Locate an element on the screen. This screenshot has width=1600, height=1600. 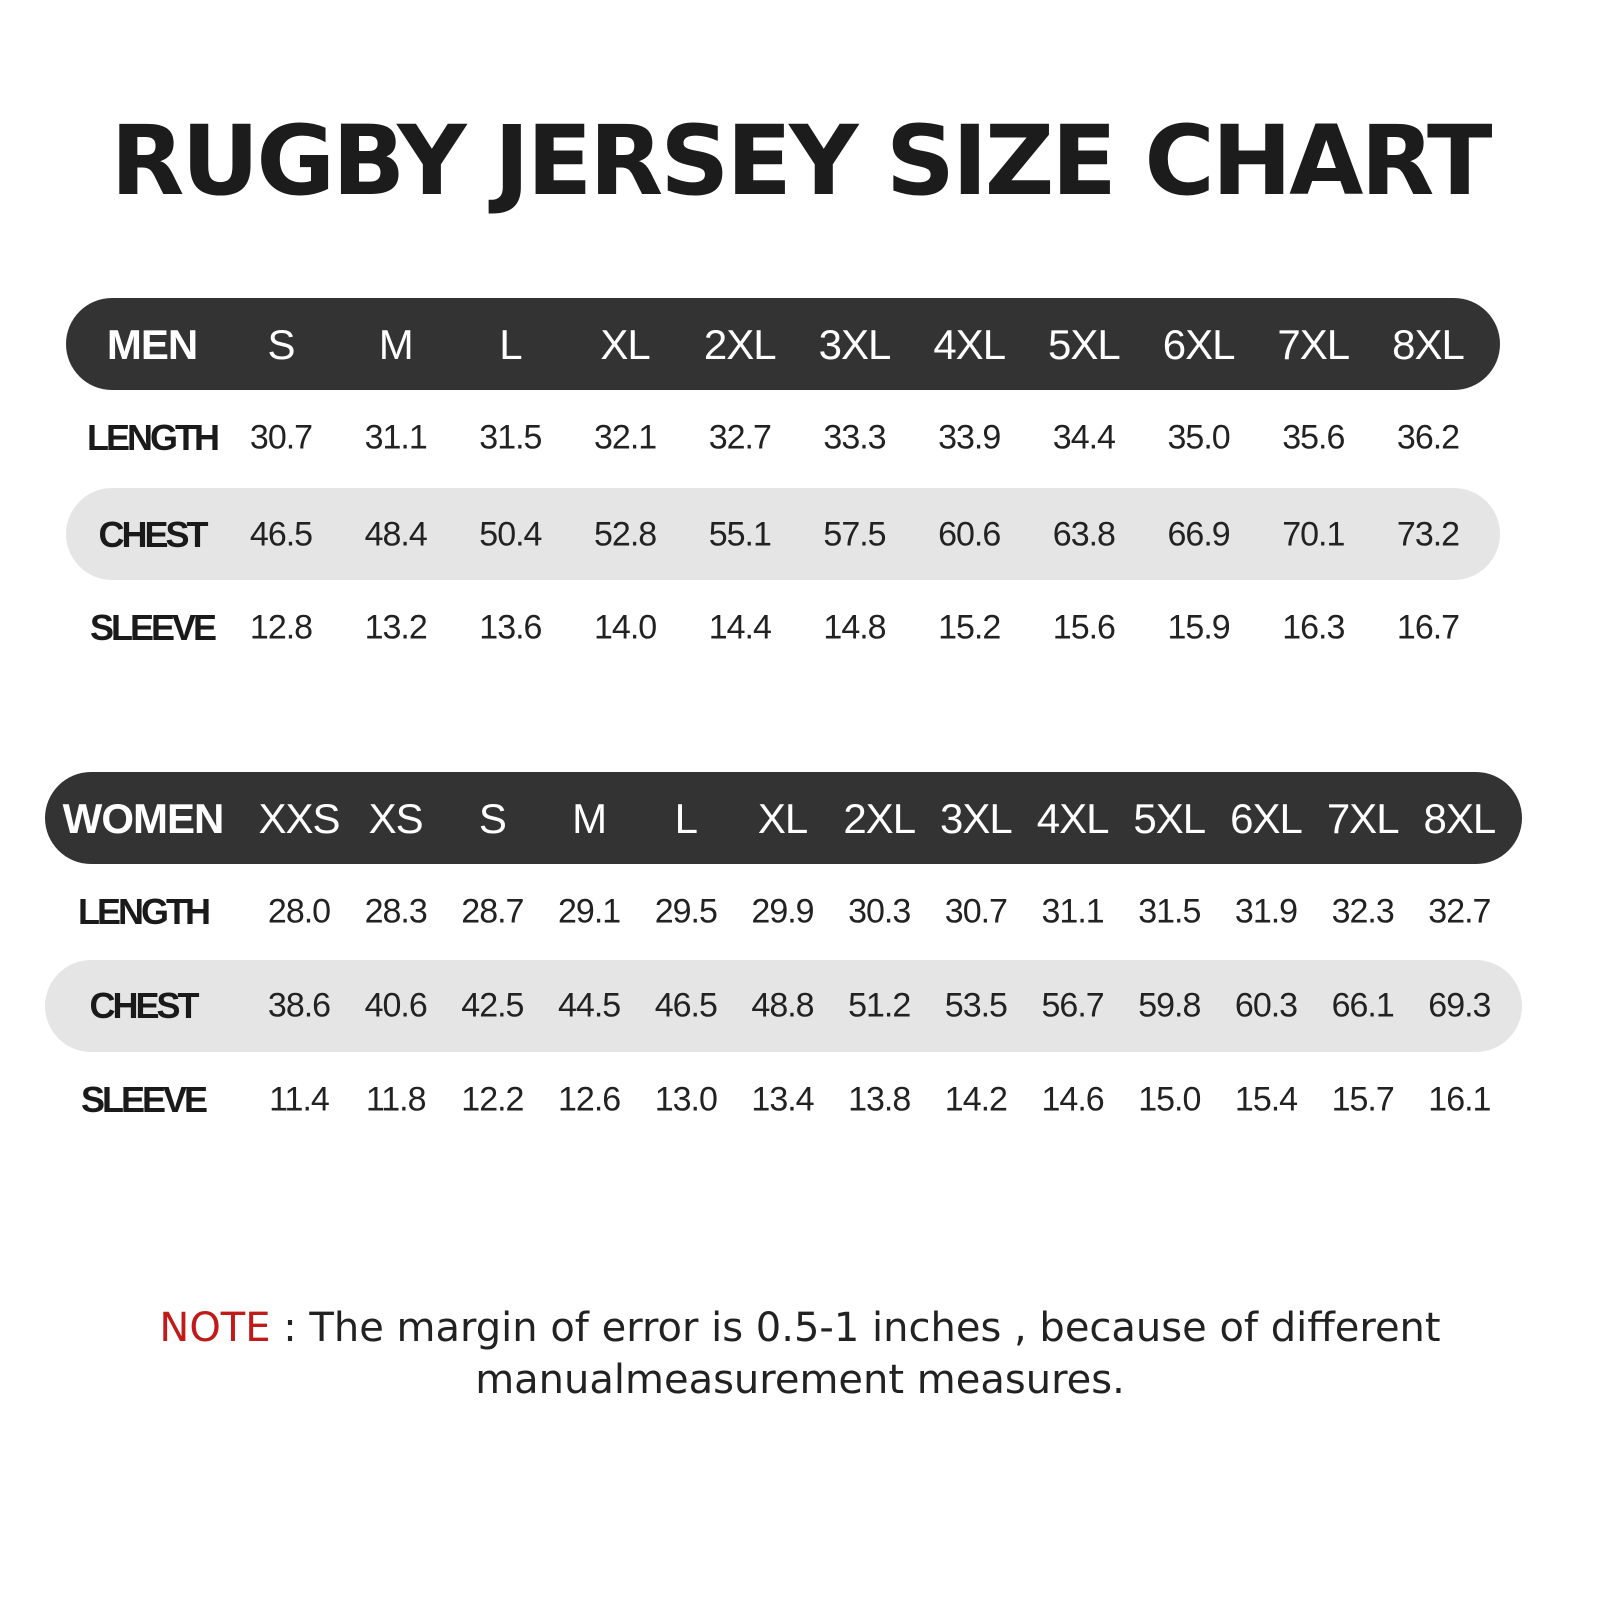
measurement-cell: 16.7 is located at coordinates (1428, 627).